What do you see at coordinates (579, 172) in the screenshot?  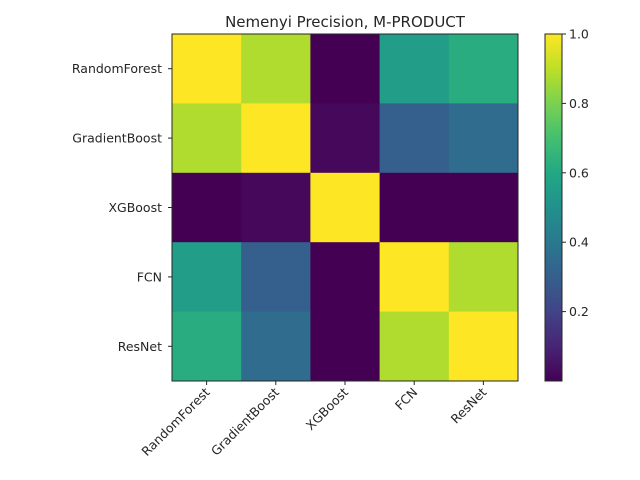 I see `colorbar-tick-label: 0.6` at bounding box center [579, 172].